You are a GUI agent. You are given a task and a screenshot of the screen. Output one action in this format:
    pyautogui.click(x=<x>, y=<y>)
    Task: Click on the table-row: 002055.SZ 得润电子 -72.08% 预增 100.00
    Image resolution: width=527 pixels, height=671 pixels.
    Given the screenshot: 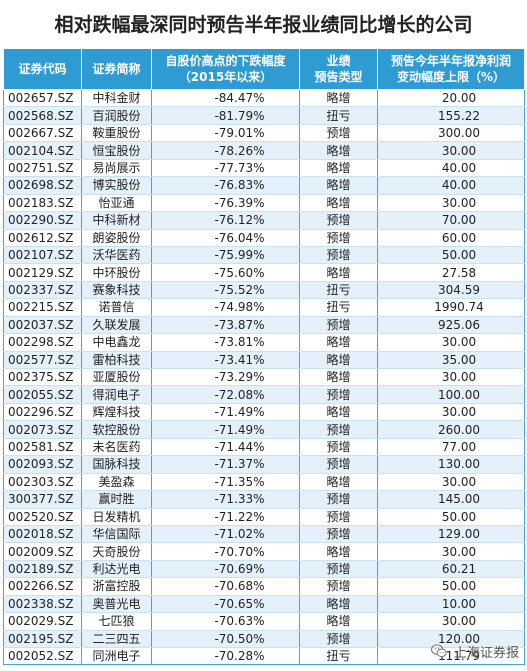 What is the action you would take?
    pyautogui.click(x=264, y=394)
    